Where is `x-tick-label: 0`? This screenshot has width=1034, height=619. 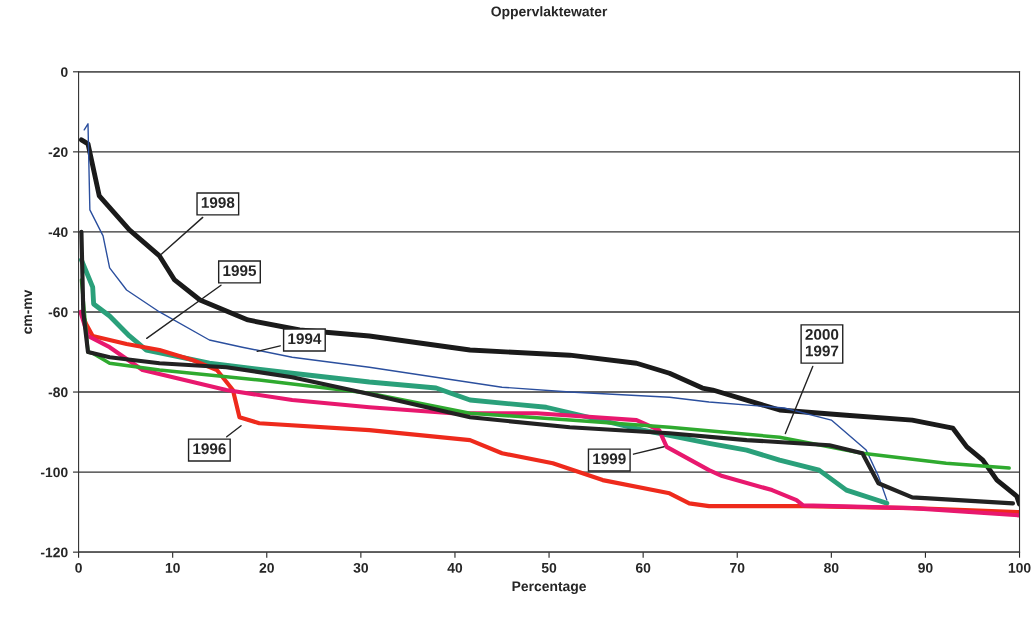
x-tick-label: 0 is located at coordinates (78, 567).